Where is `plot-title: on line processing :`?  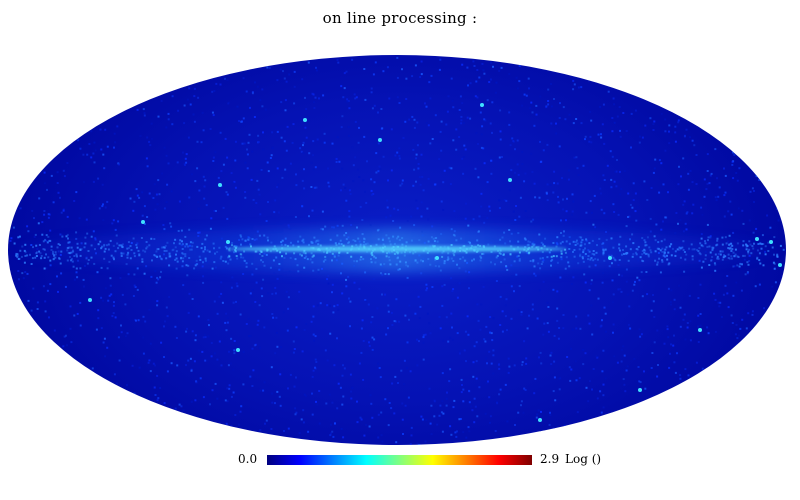 plot-title: on line processing : is located at coordinates (400, 18).